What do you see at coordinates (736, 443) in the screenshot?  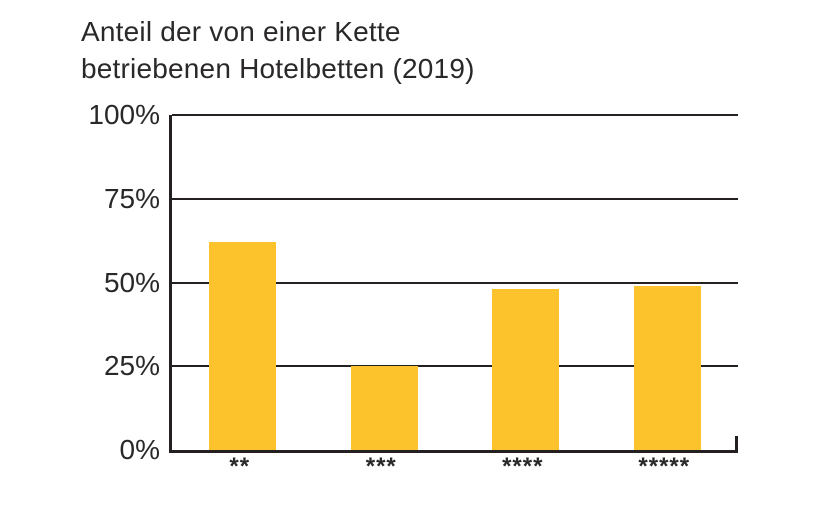 I see `x-axis-end-tick` at bounding box center [736, 443].